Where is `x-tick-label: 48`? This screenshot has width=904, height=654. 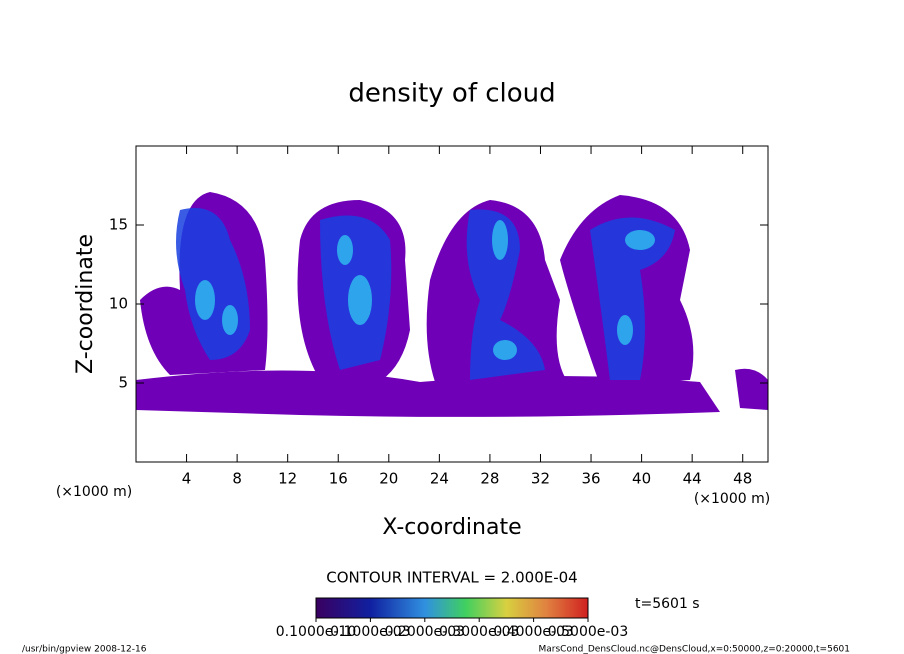
x-tick-label: 48 is located at coordinates (742, 479).